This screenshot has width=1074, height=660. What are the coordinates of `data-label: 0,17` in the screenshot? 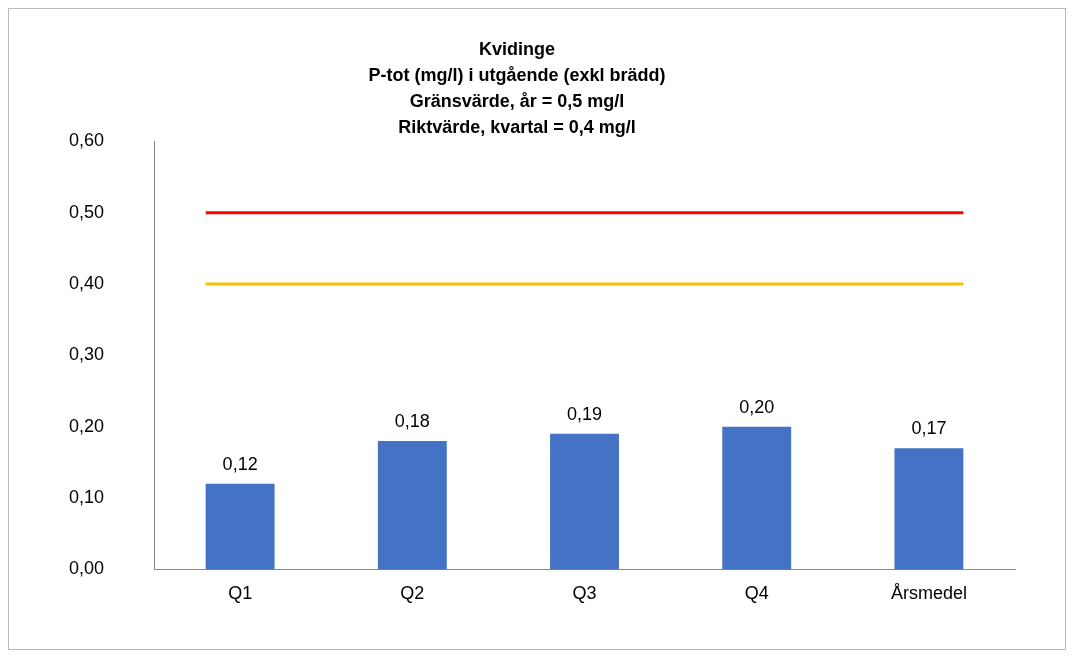 It's located at (929, 428).